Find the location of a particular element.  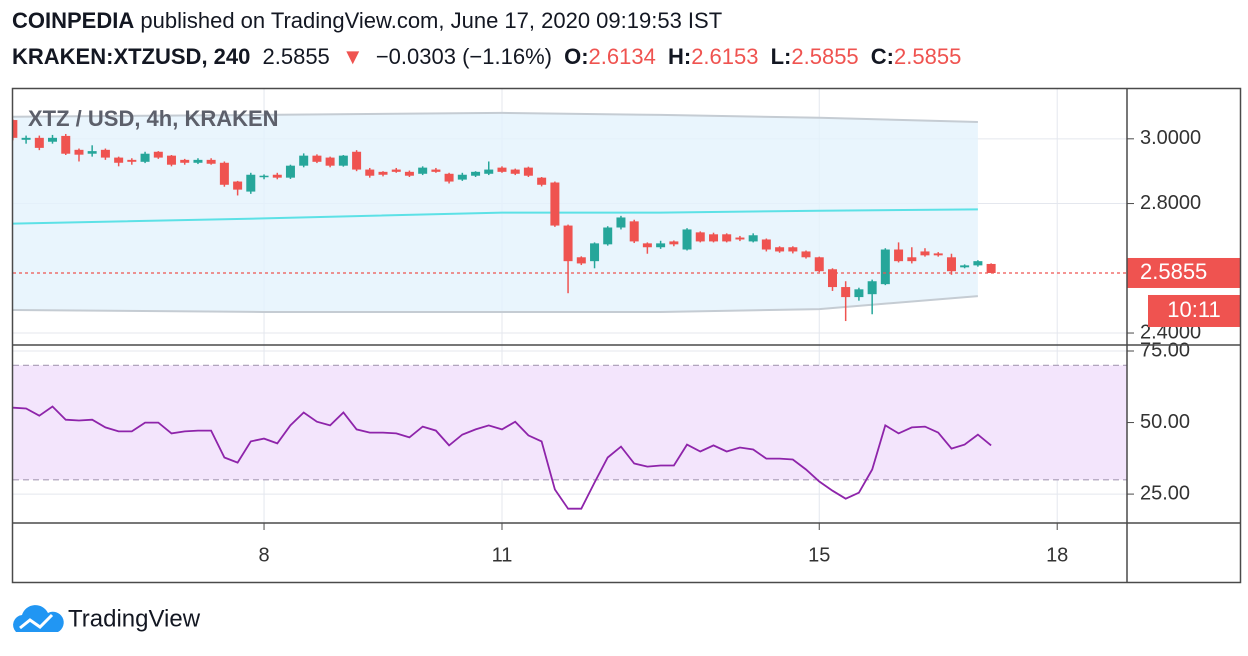

tradingview-logo is located at coordinates (38, 618).